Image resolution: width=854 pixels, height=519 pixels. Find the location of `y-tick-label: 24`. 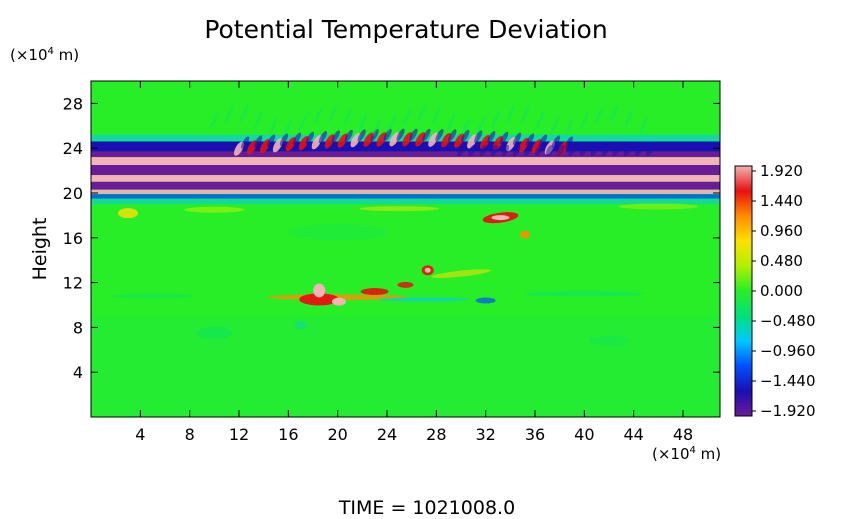

y-tick-label: 24 is located at coordinates (73, 148).